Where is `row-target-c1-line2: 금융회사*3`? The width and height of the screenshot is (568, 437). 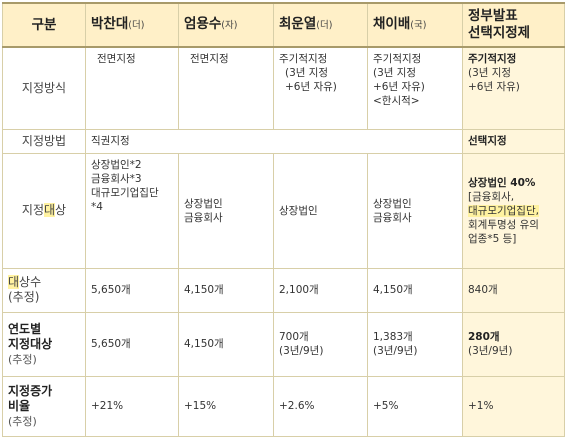 row-target-c1-line2: 금융회사*3 is located at coordinates (116, 178).